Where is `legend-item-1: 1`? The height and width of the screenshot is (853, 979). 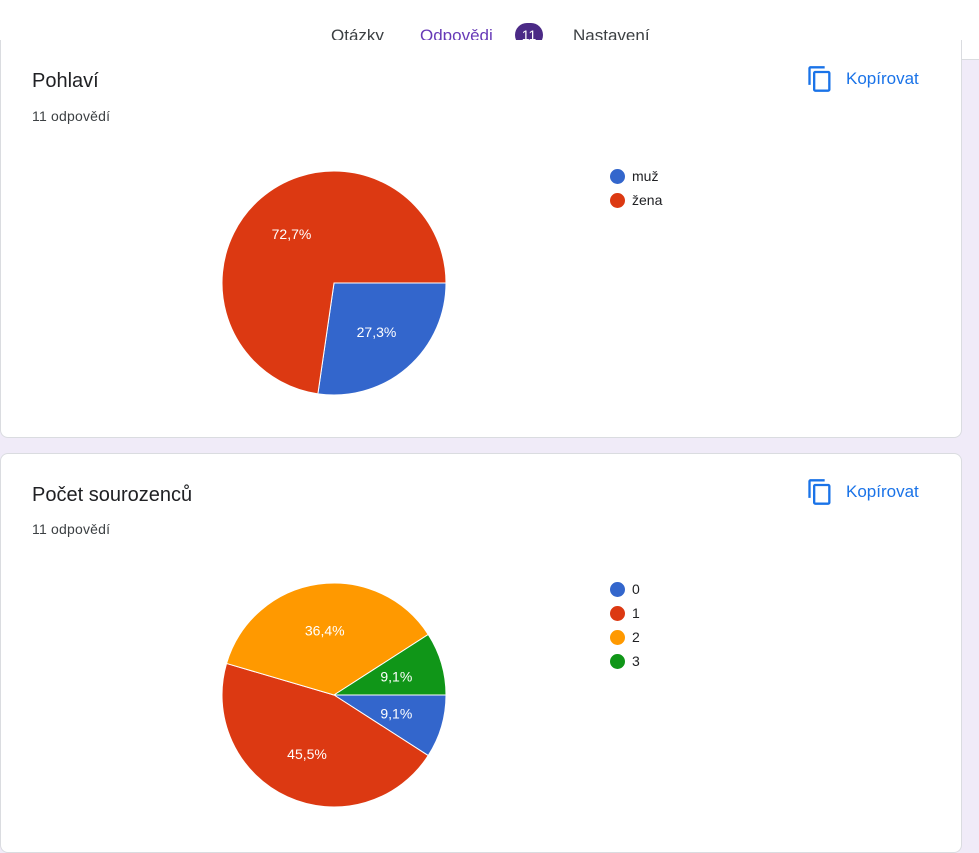 legend-item-1: 1 is located at coordinates (625, 613).